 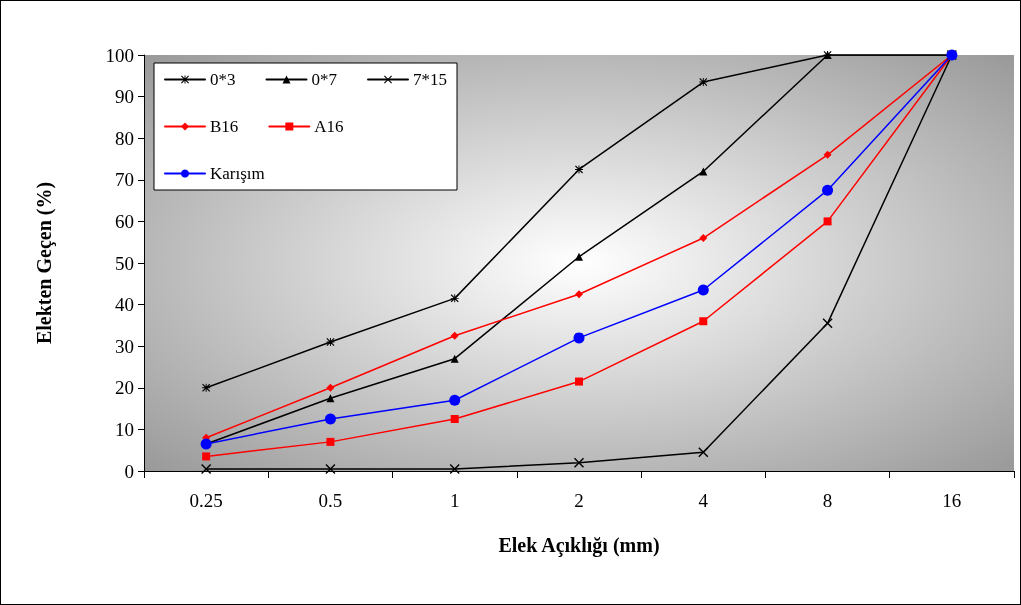 I want to click on y-tick-label: 80, so click(x=124, y=138).